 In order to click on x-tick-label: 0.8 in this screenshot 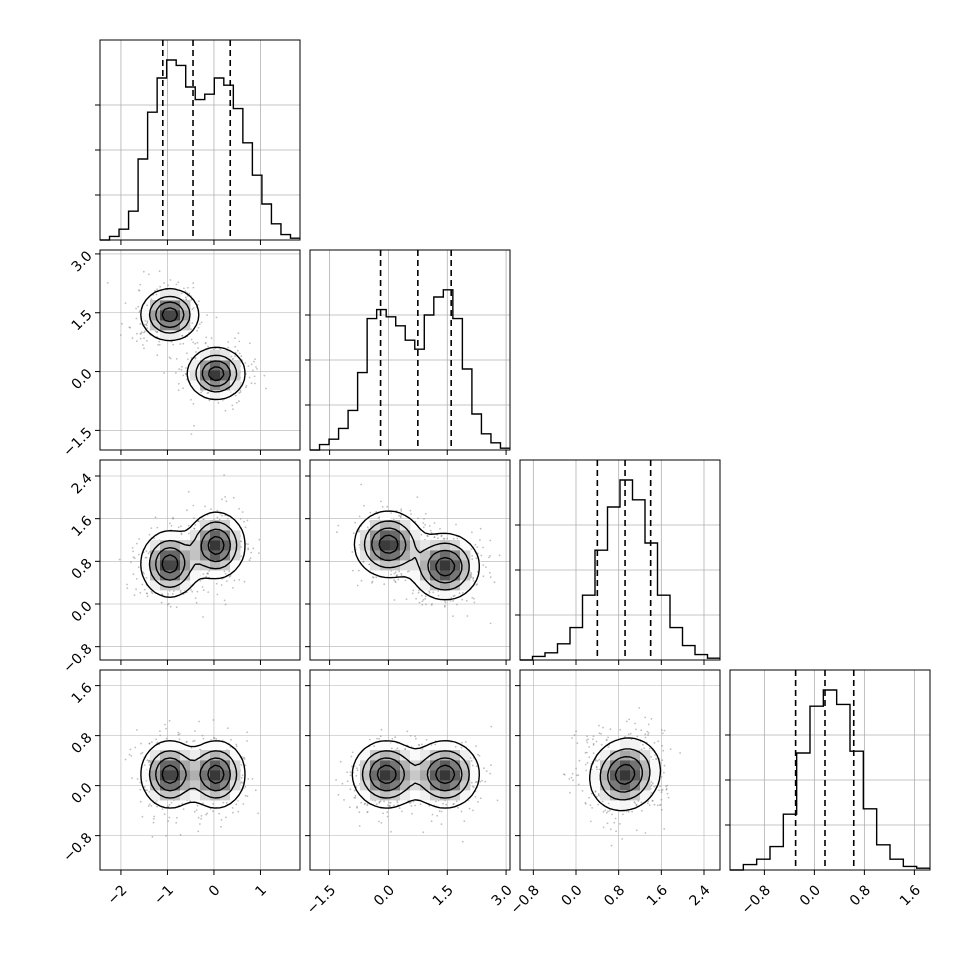, I will do `click(860, 895)`.